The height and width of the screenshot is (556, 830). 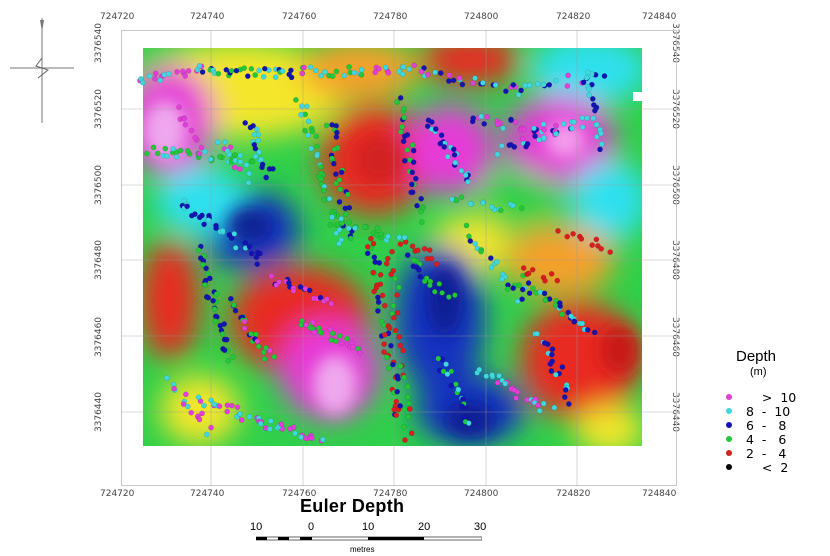 What do you see at coordinates (352, 506) in the screenshot?
I see `map-title: Euler Depth` at bounding box center [352, 506].